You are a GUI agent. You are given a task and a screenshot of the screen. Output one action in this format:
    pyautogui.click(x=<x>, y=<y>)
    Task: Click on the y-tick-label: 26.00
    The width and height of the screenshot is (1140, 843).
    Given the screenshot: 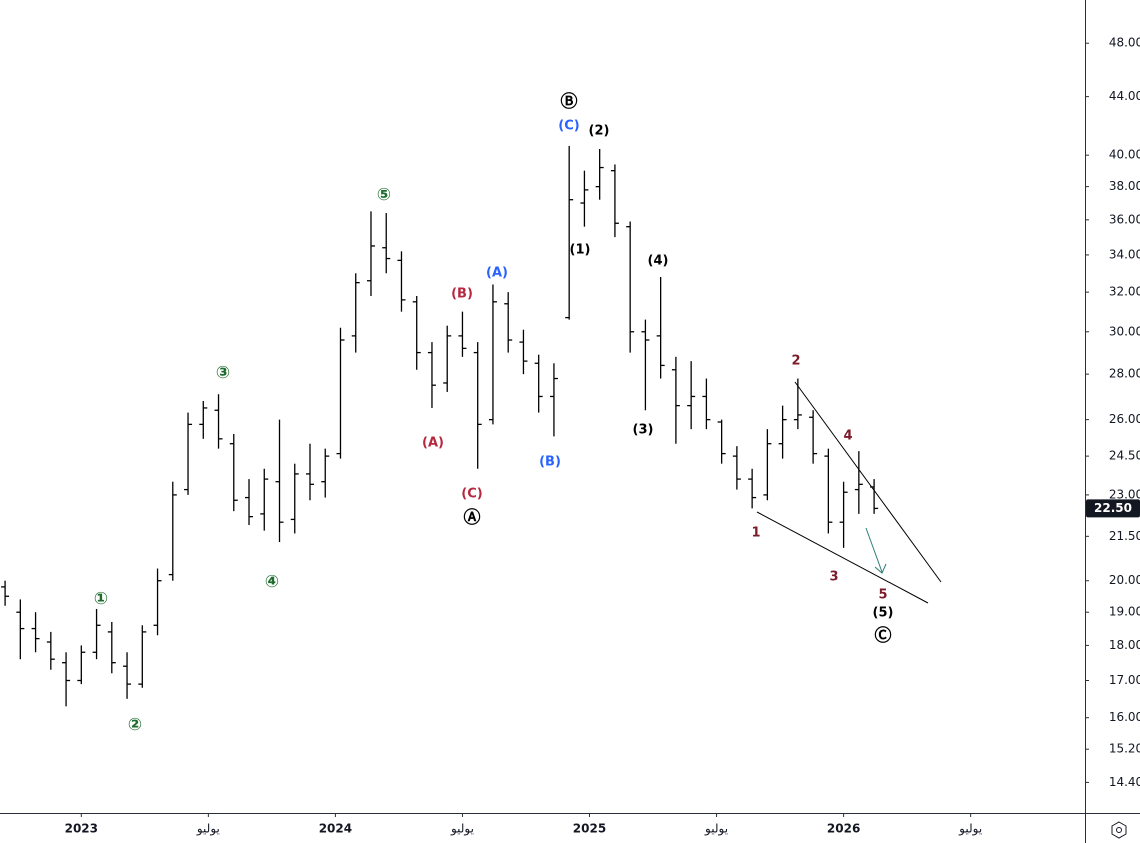 What is the action you would take?
    pyautogui.click(x=1124, y=419)
    